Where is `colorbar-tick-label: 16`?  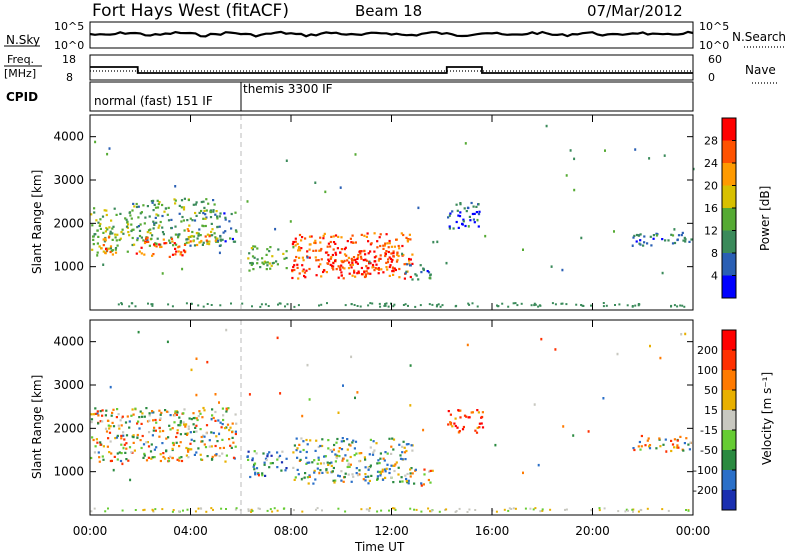 colorbar-tick-label: 16 is located at coordinates (711, 208).